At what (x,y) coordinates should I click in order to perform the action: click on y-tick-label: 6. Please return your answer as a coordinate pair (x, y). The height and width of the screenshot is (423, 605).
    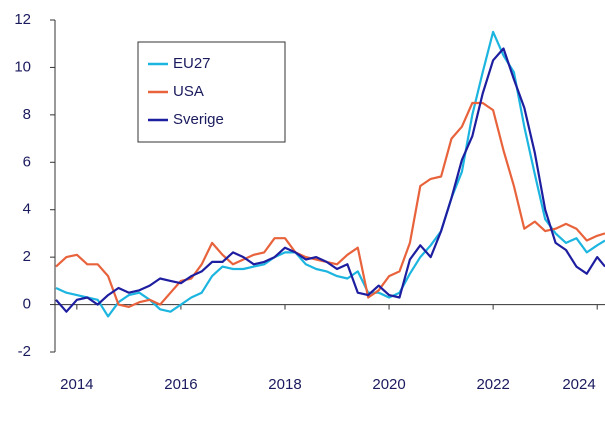
    Looking at the image, I should click on (27, 161).